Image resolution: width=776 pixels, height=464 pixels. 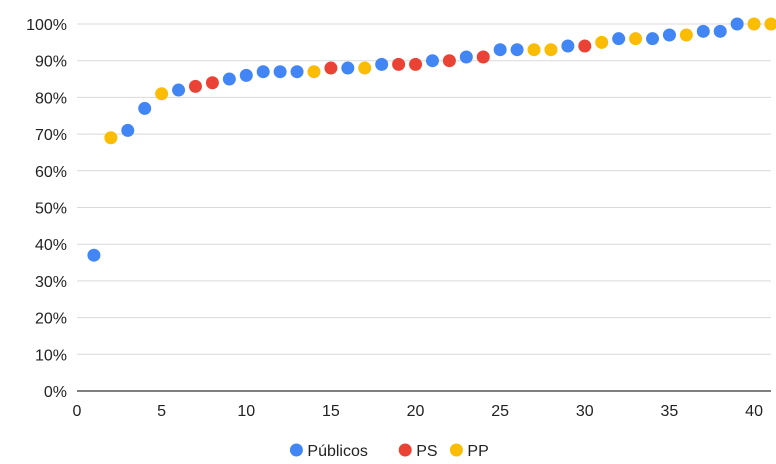 What do you see at coordinates (389, 451) in the screenshot?
I see `legend: Públicos PS PP` at bounding box center [389, 451].